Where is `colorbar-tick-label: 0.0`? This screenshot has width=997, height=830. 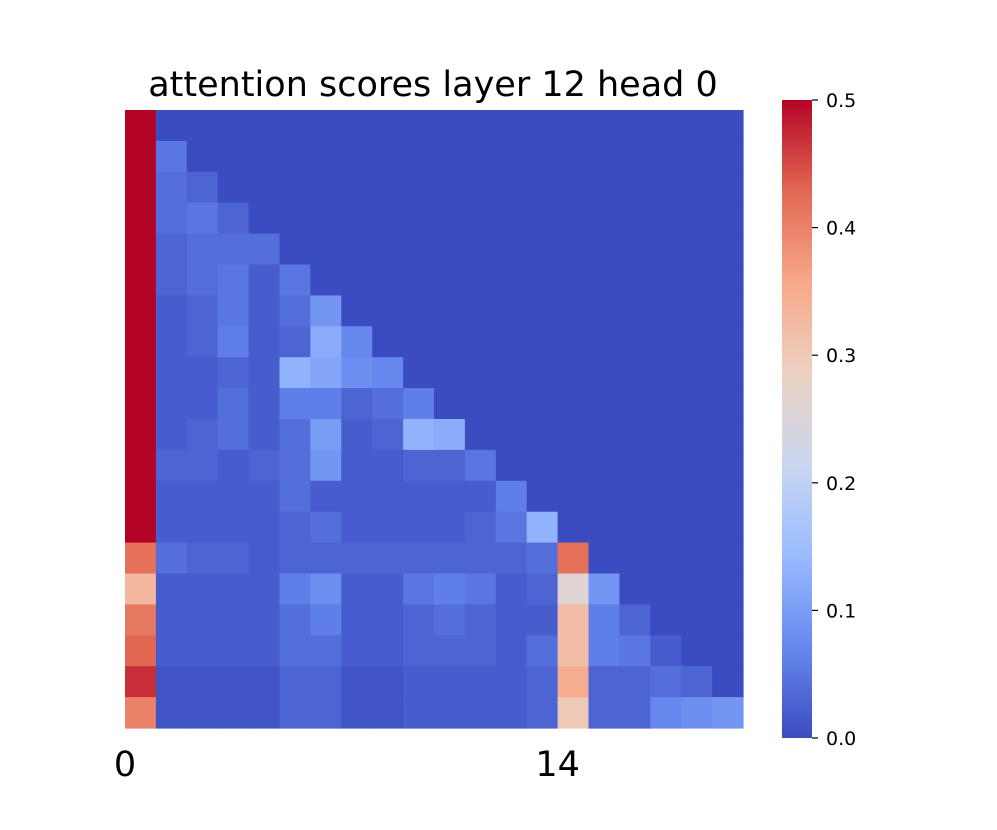
colorbar-tick-label: 0.0 is located at coordinates (841, 739).